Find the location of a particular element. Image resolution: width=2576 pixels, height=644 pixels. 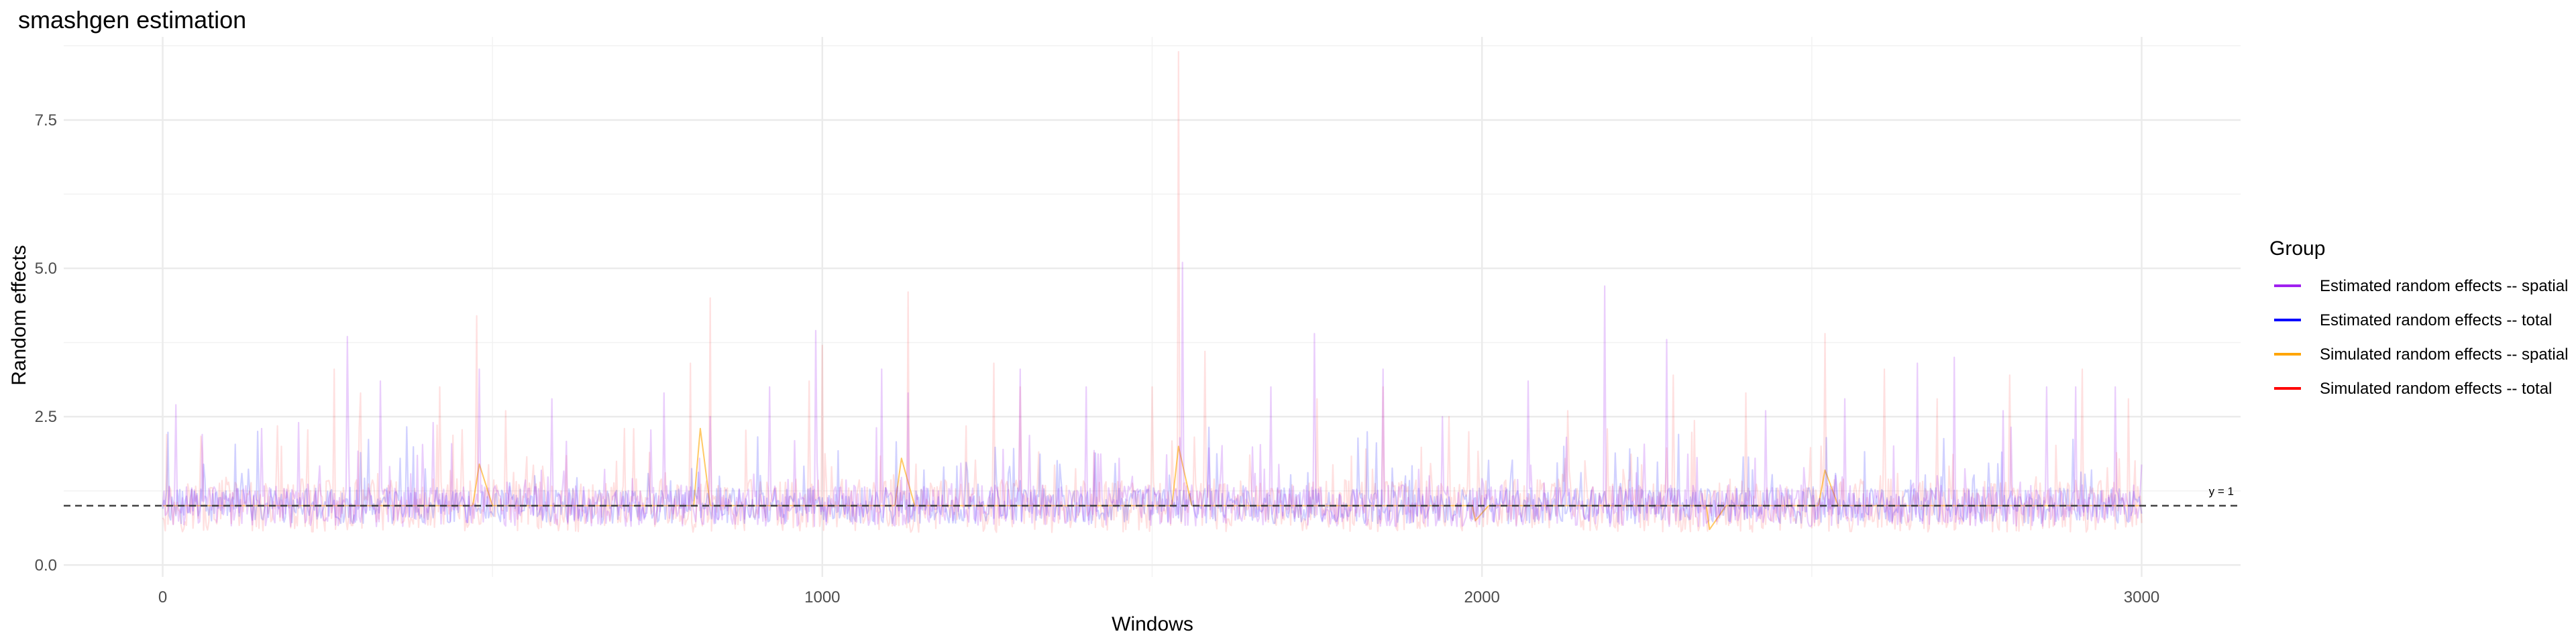

reference-line-label: y = 1 is located at coordinates (2221, 491).